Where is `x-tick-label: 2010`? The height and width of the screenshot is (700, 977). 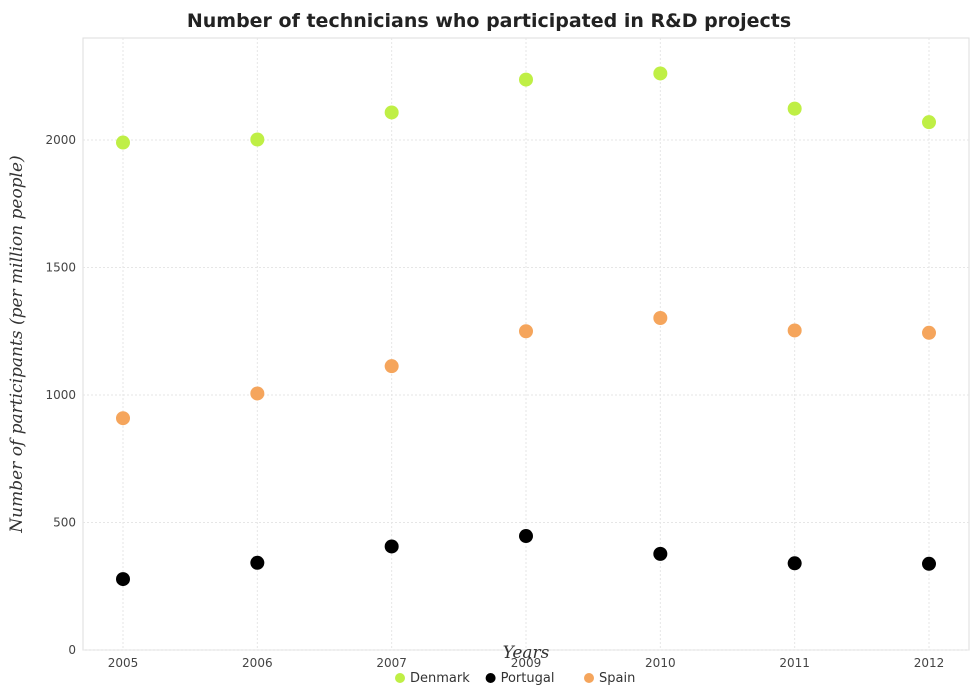
x-tick-label: 2010 is located at coordinates (660, 663).